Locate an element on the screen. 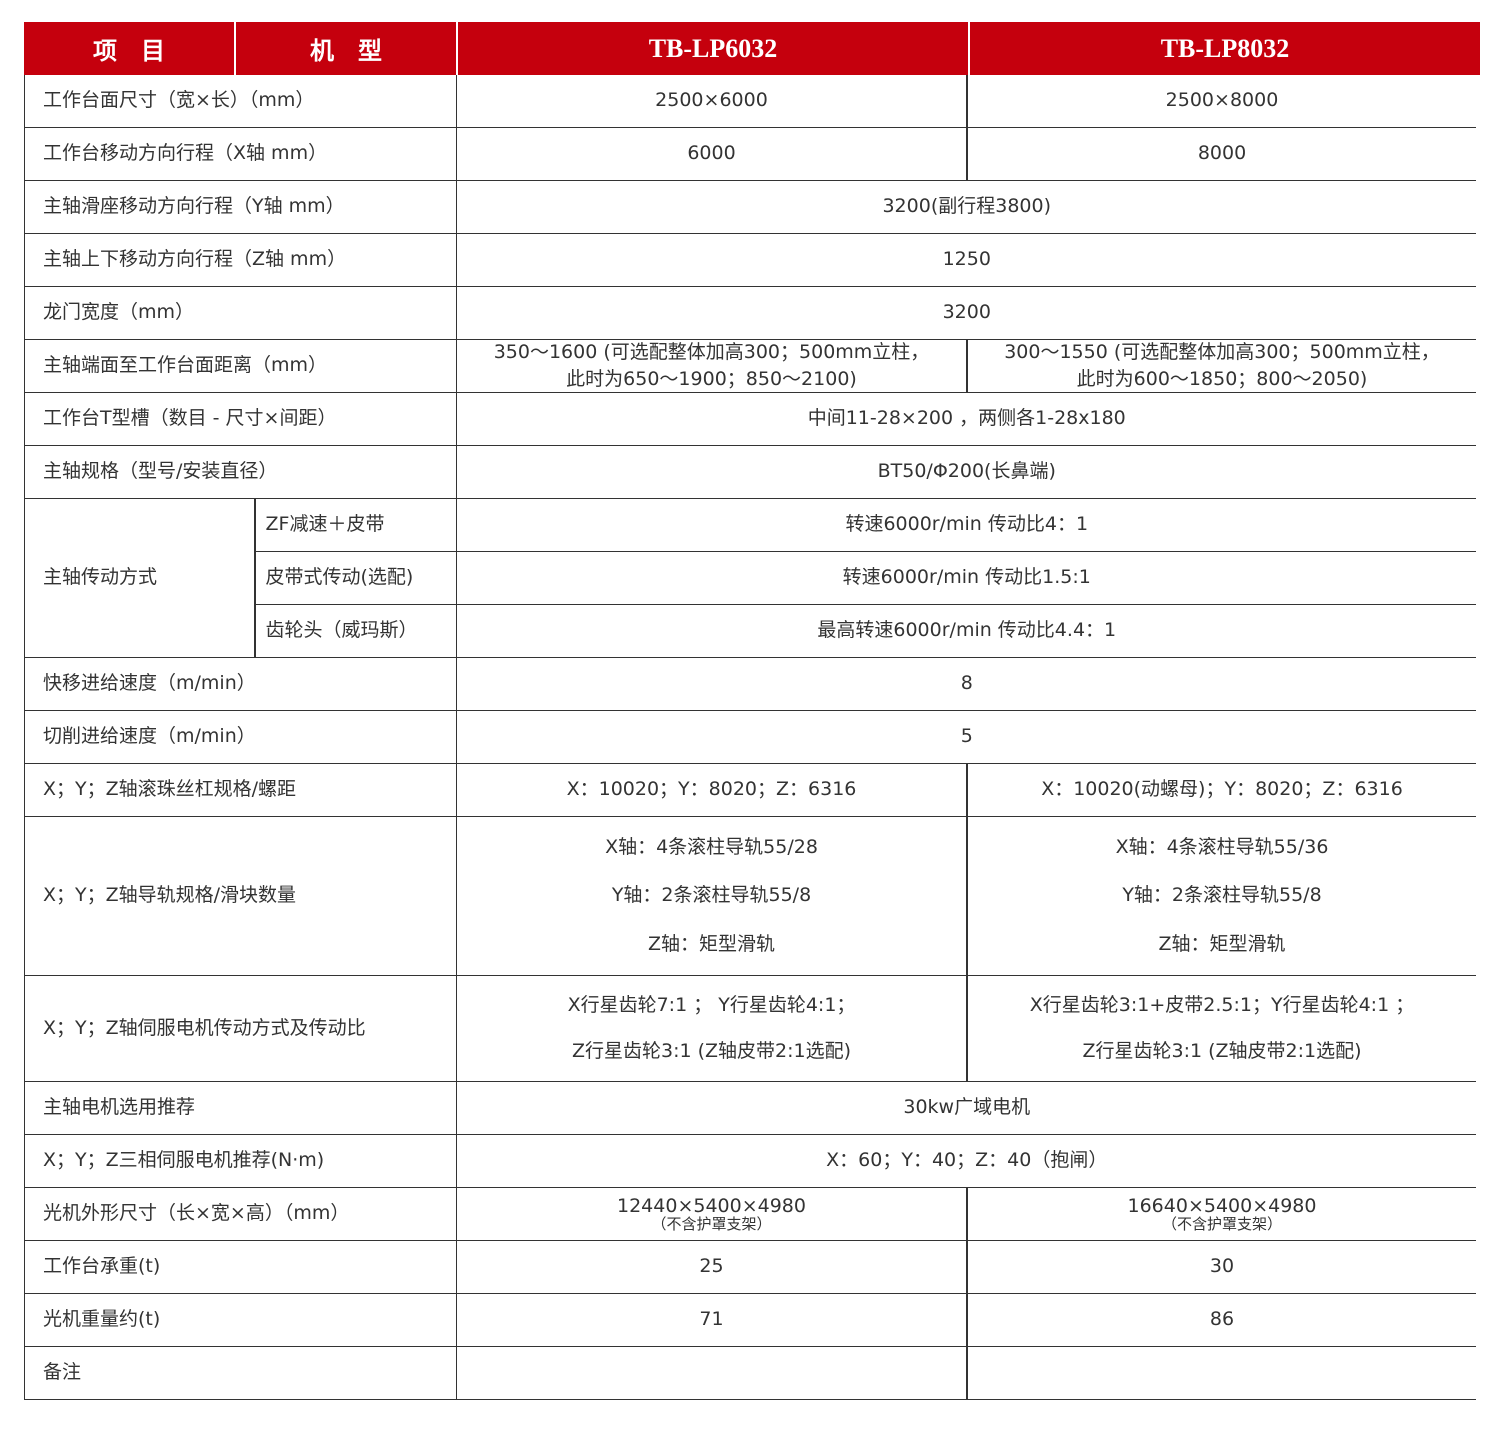 The height and width of the screenshot is (1433, 1500). value-text: X：10020(动螺母)；Y：8020；Z：6316 is located at coordinates (1222, 789).